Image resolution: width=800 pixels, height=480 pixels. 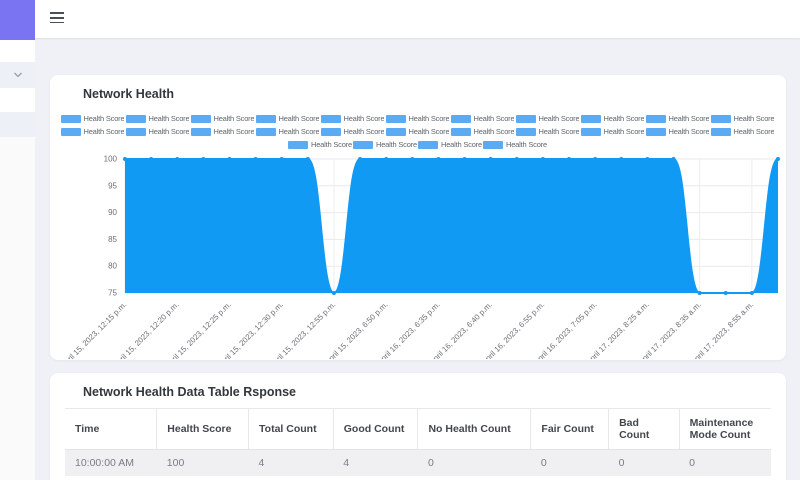 I want to click on table-cell: 4, so click(x=375, y=462).